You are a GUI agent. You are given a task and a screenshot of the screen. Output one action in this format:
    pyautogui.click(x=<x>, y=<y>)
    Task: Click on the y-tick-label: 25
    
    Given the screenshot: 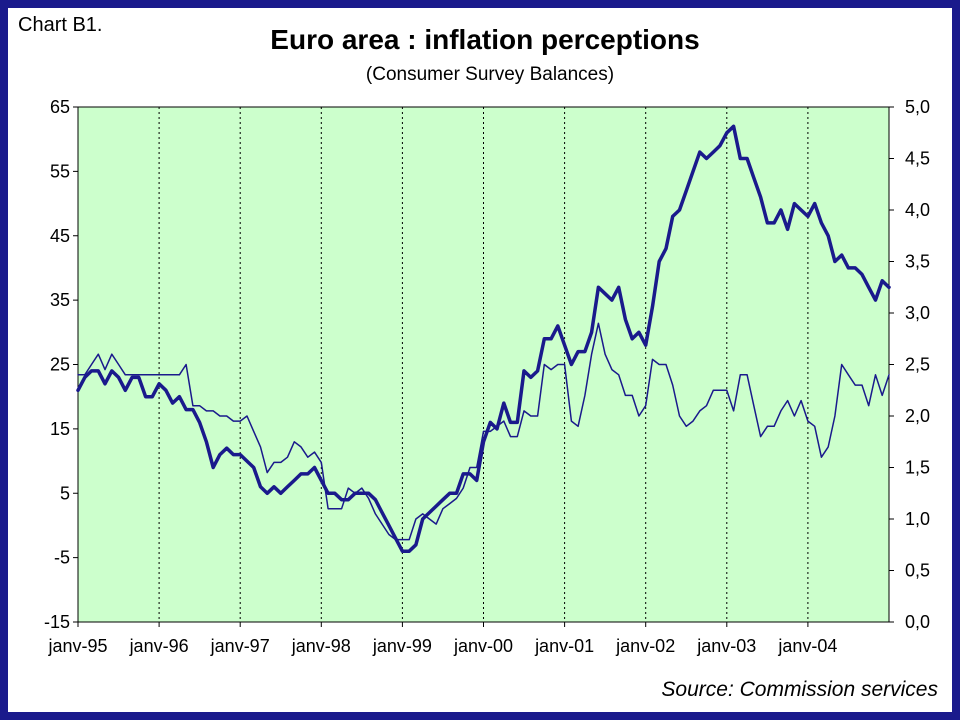 What is the action you would take?
    pyautogui.click(x=60, y=365)
    